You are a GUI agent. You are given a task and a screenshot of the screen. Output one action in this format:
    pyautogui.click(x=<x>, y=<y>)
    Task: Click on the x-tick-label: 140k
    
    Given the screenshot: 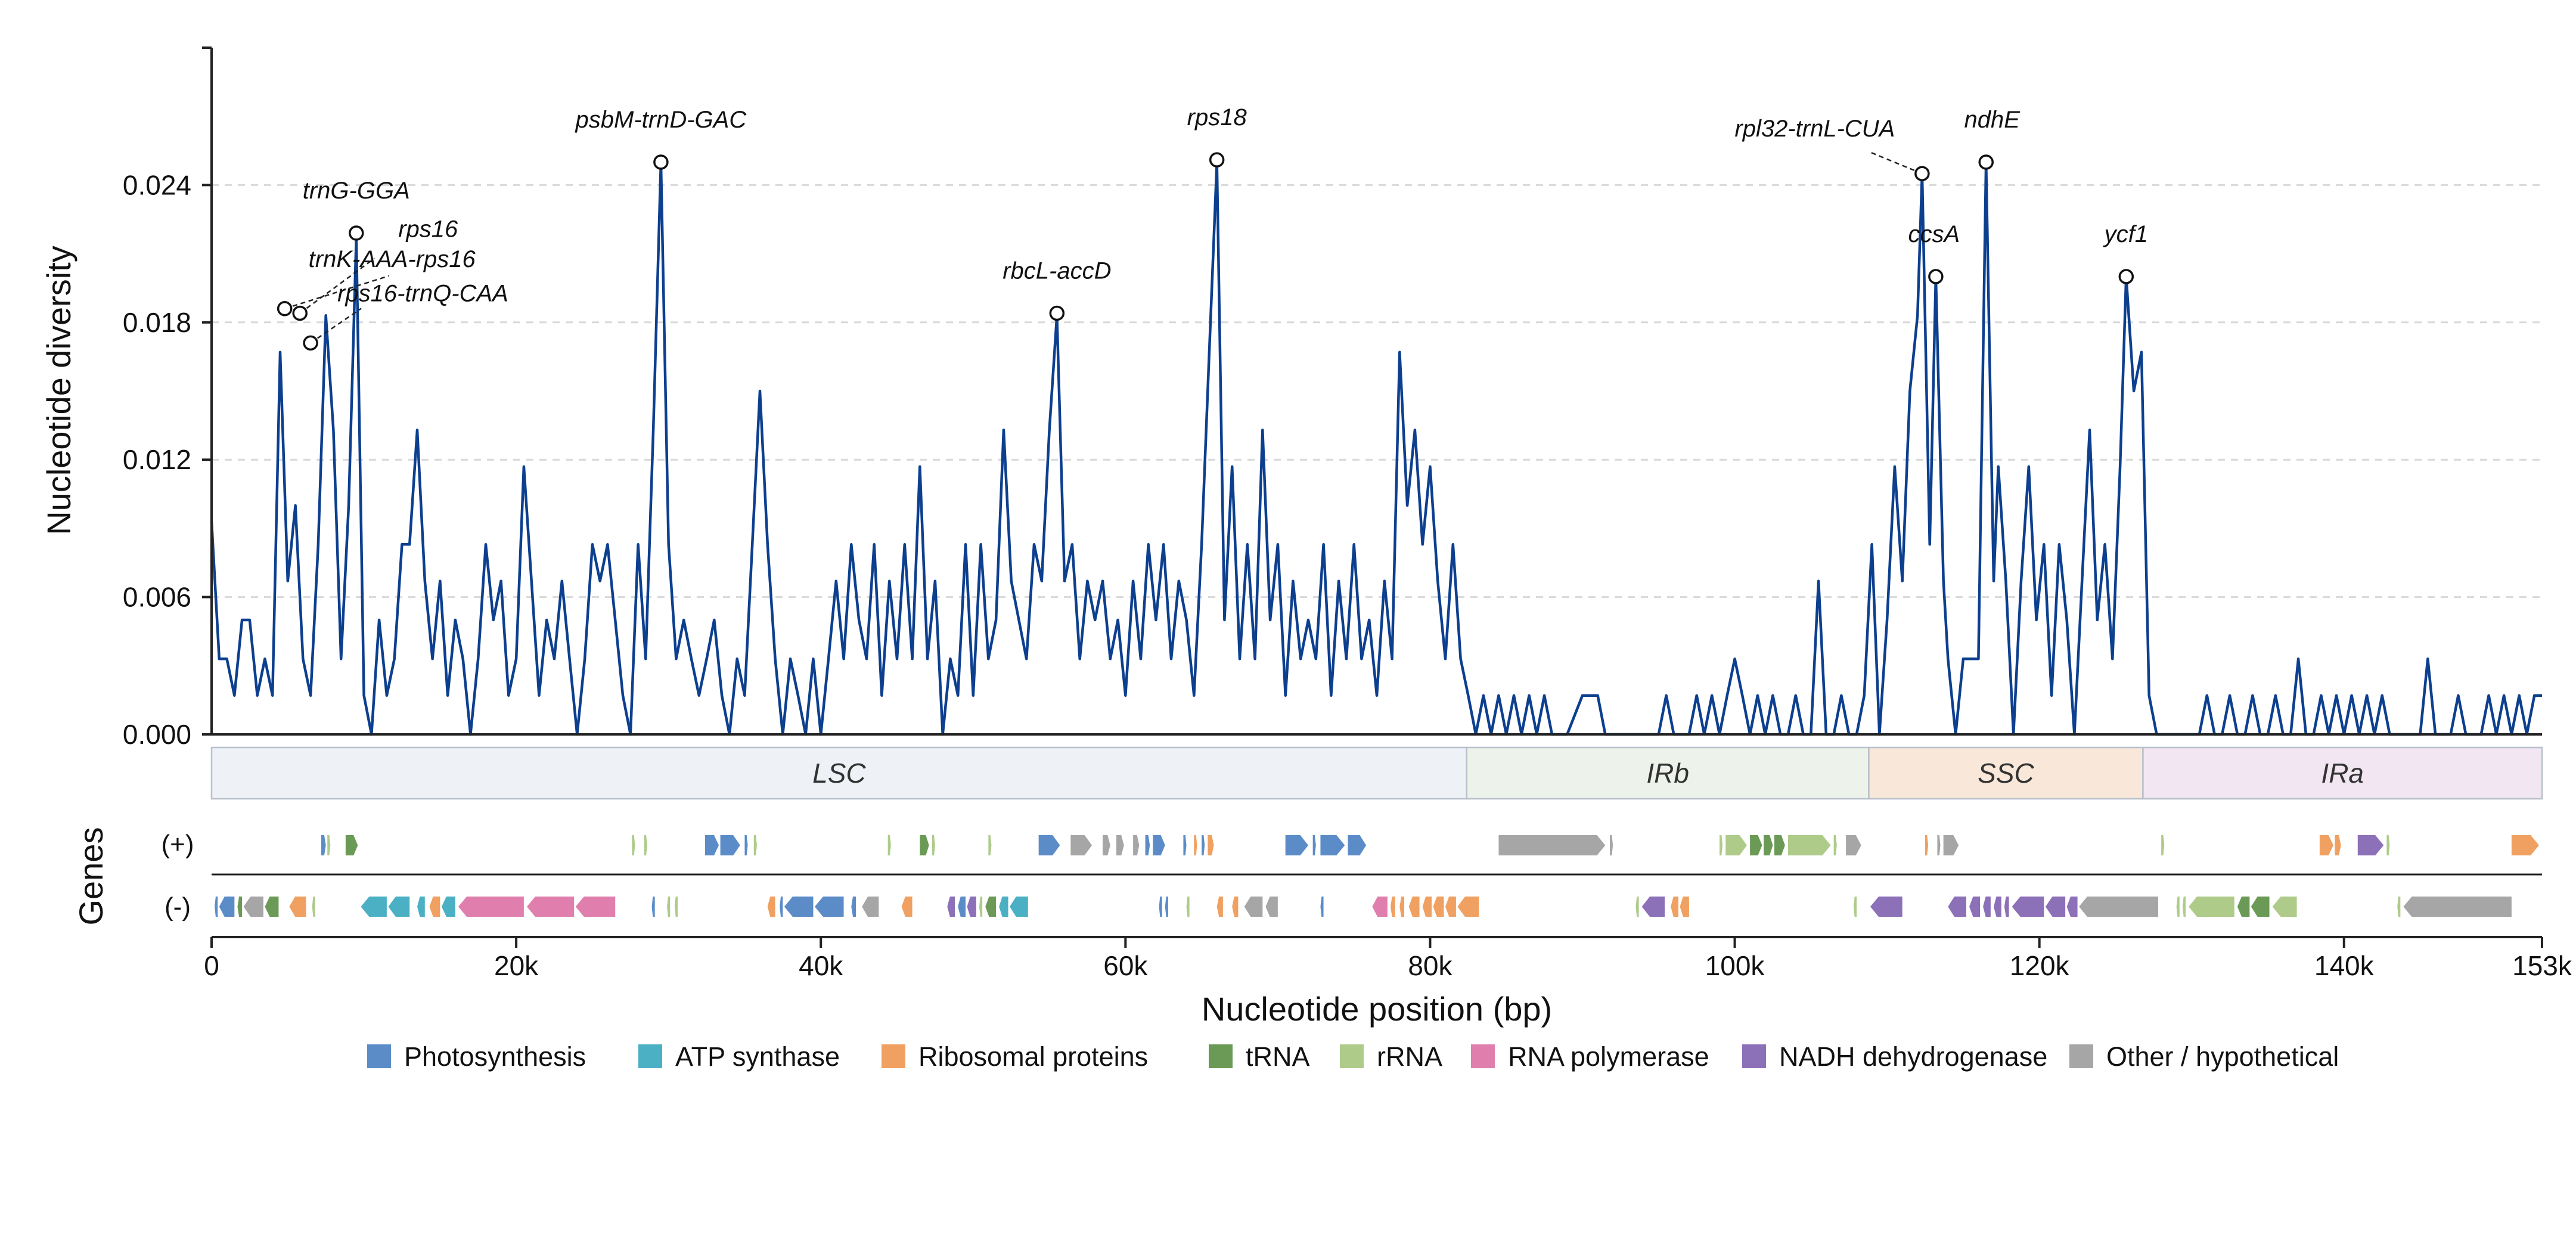 What is the action you would take?
    pyautogui.click(x=2344, y=965)
    